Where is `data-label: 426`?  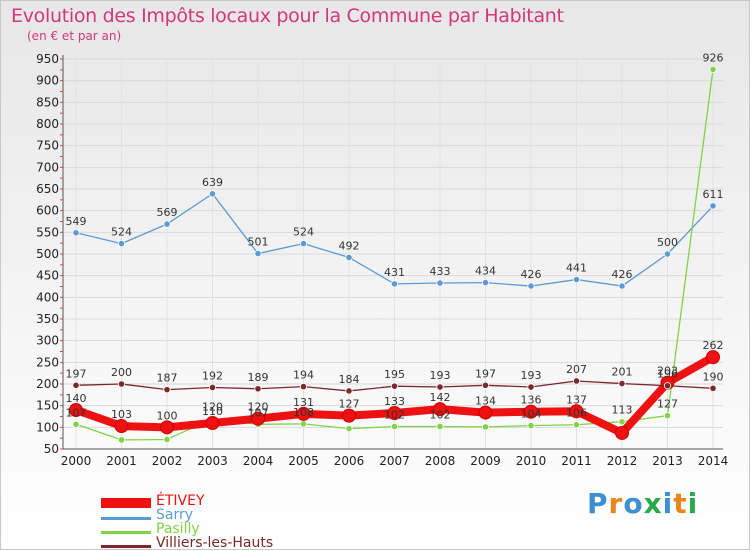
data-label: 426 is located at coordinates (531, 274).